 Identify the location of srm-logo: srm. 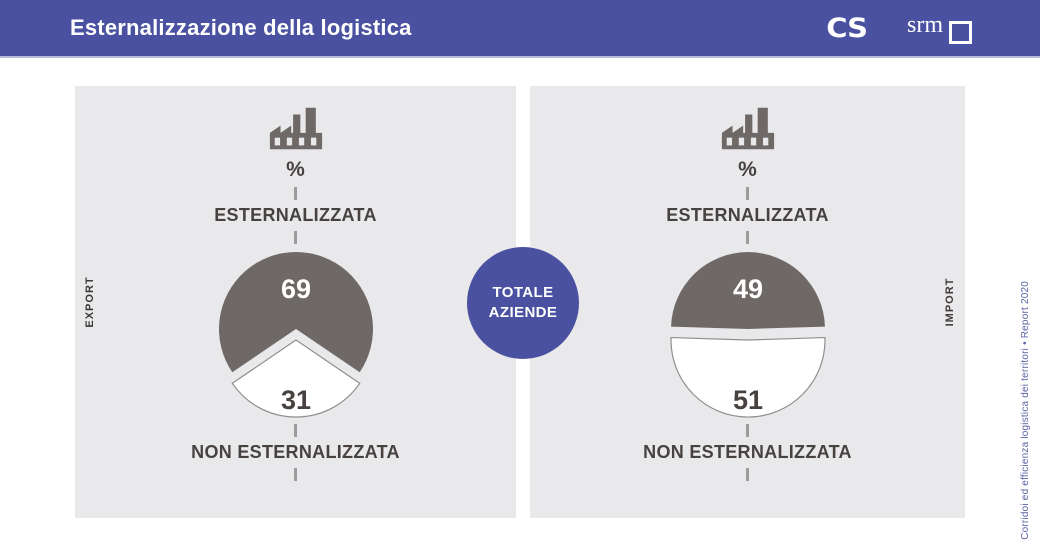
(939, 28).